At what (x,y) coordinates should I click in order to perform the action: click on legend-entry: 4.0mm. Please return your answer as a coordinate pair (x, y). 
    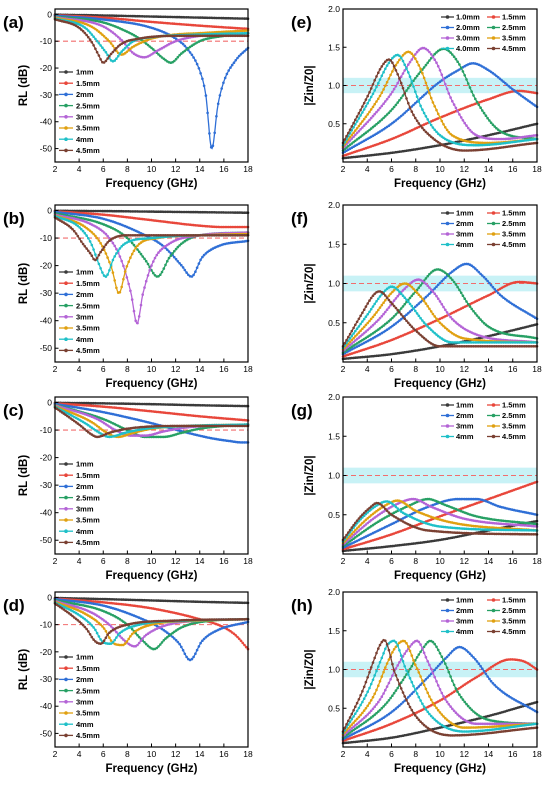
    Looking at the image, I should click on (468, 48).